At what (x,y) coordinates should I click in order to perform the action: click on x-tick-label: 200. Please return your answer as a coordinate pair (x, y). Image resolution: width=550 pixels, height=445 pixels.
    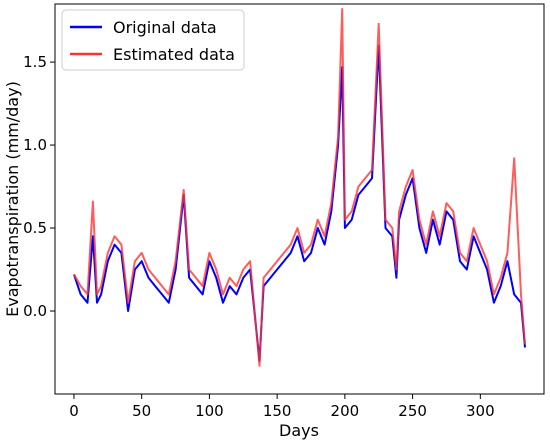
    Looking at the image, I should click on (345, 411).